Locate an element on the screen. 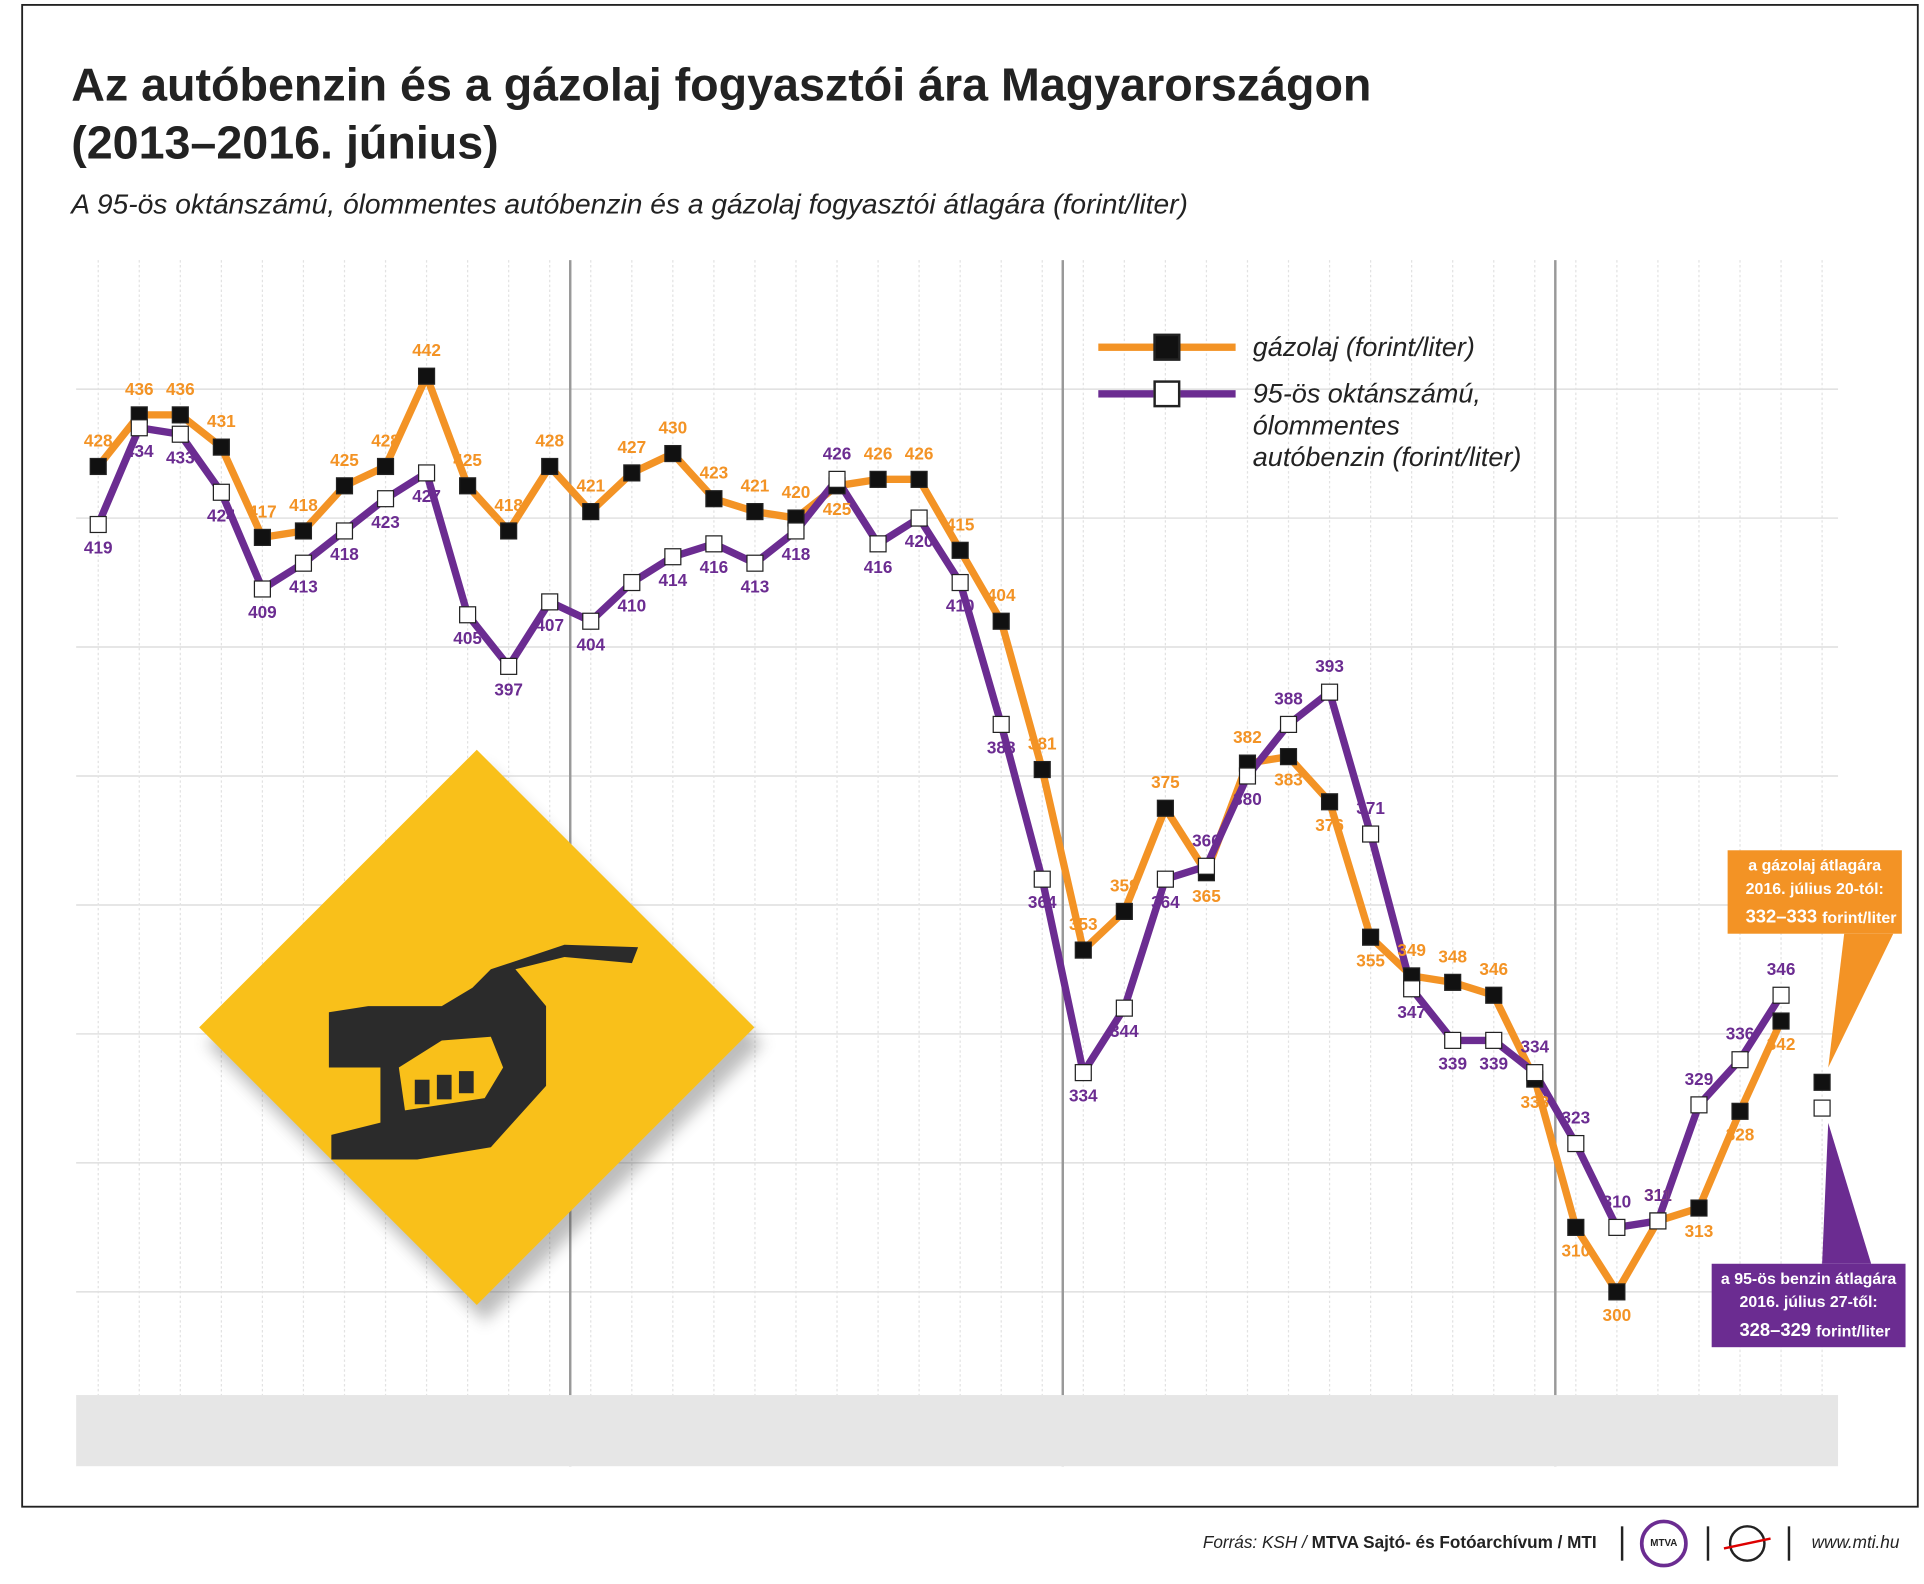 The height and width of the screenshot is (1584, 1924). data-label: 300 is located at coordinates (1617, 1315).